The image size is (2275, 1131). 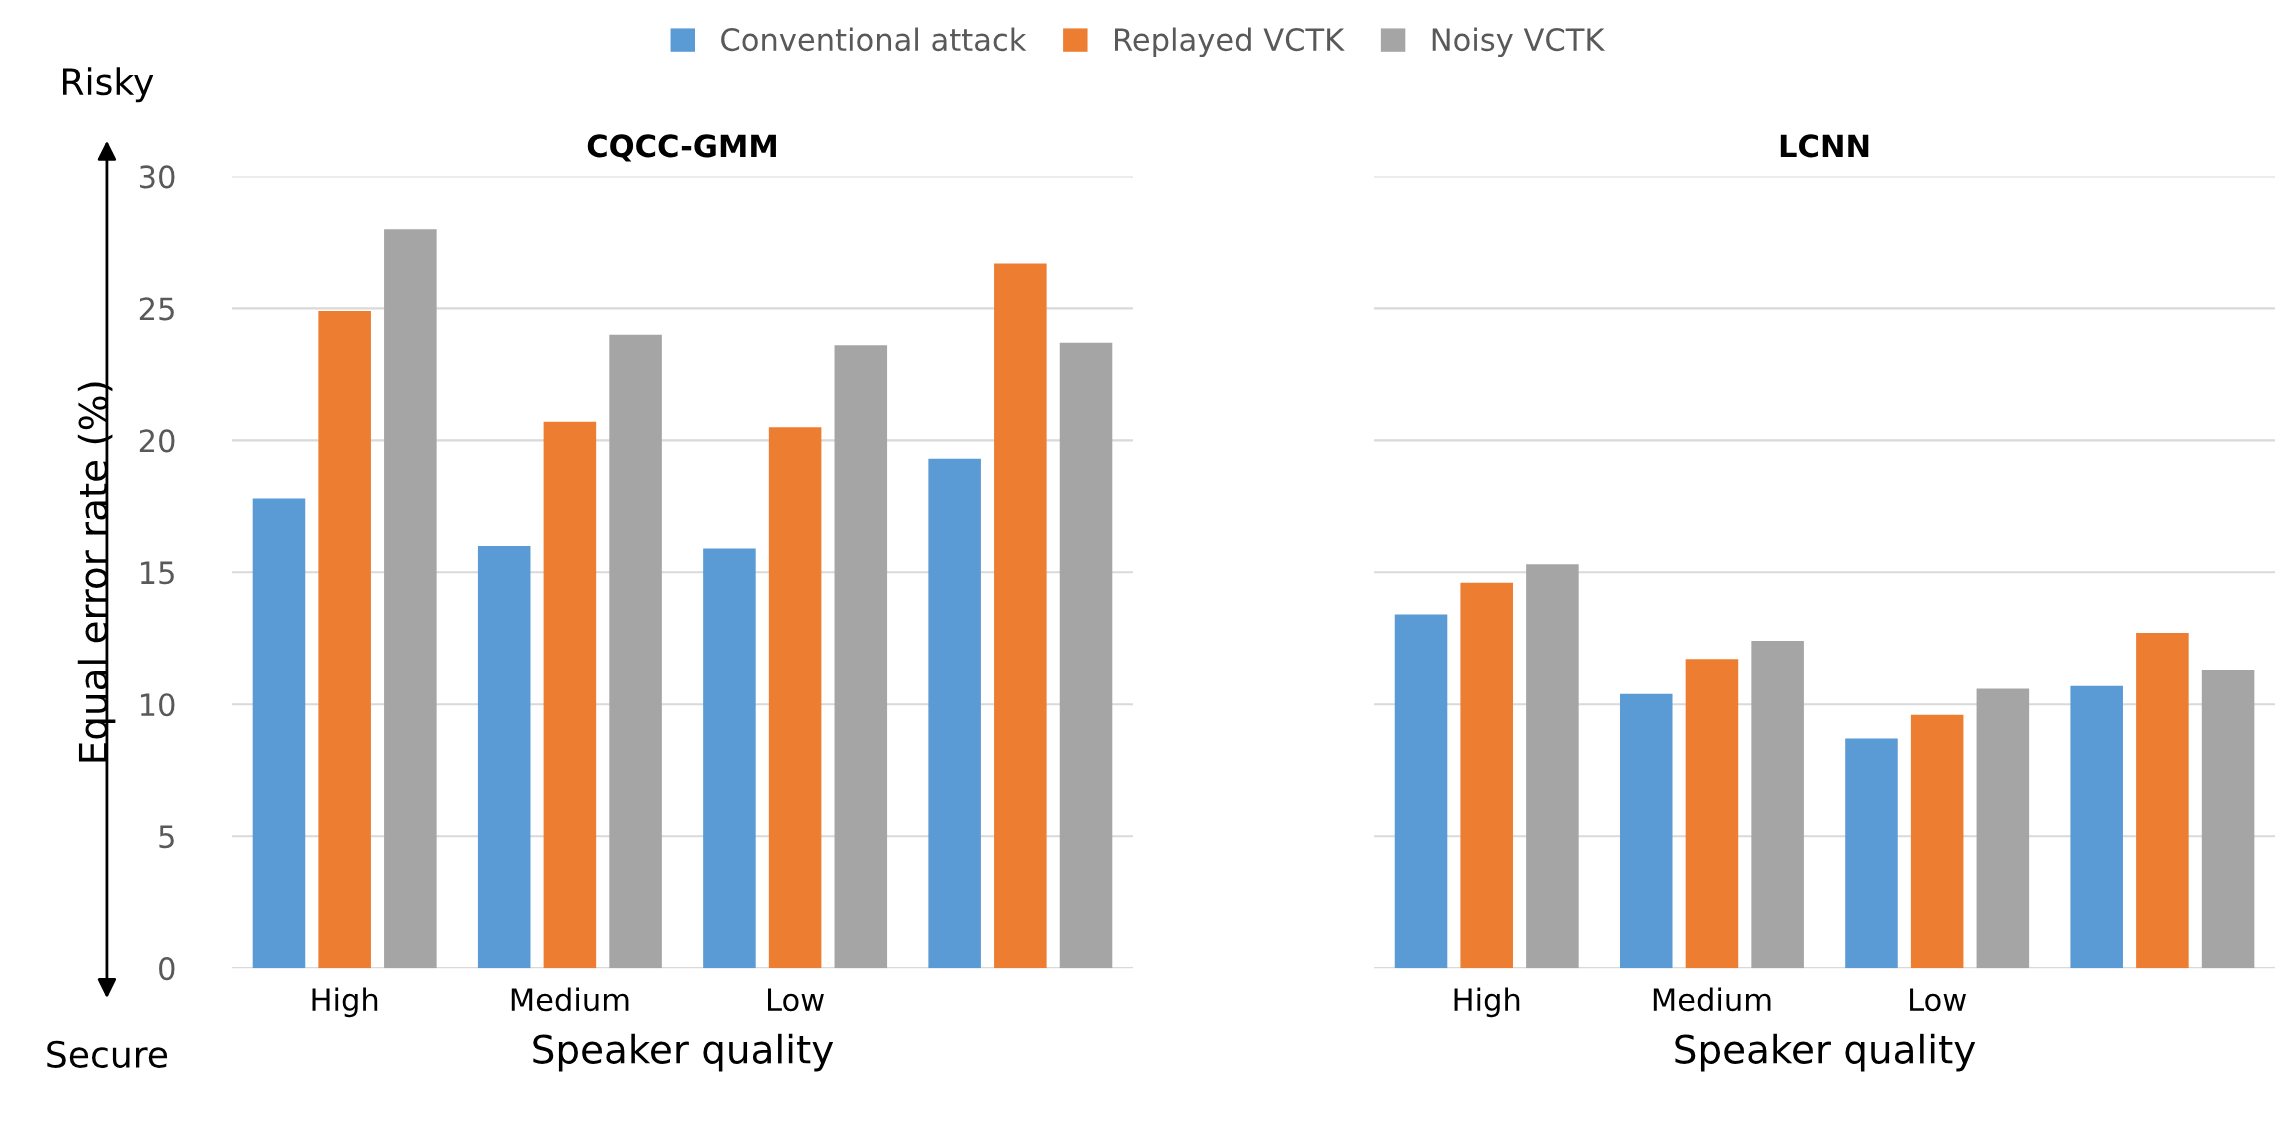 I want to click on y-tick-label: 20, so click(x=157, y=441).